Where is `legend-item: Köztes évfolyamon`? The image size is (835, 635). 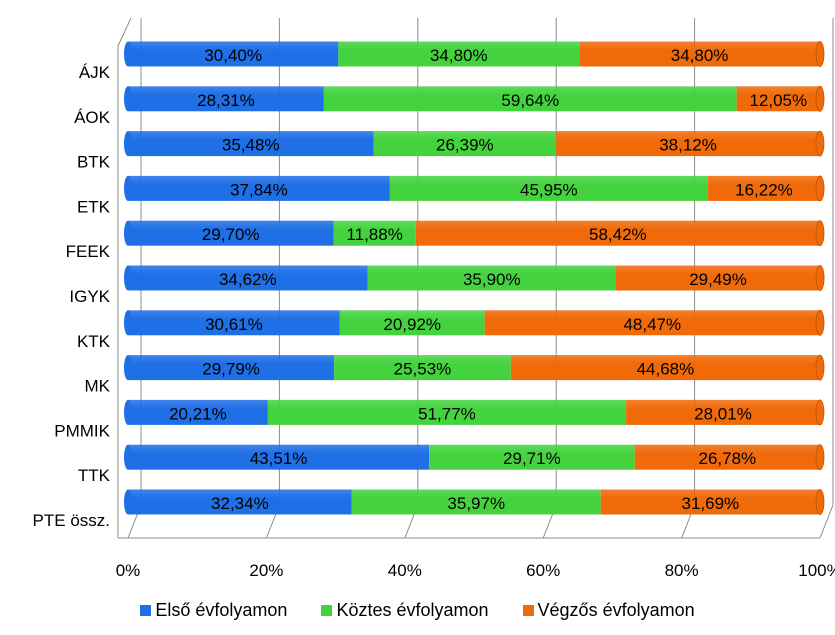
legend-item: Köztes évfolyamon is located at coordinates (405, 610).